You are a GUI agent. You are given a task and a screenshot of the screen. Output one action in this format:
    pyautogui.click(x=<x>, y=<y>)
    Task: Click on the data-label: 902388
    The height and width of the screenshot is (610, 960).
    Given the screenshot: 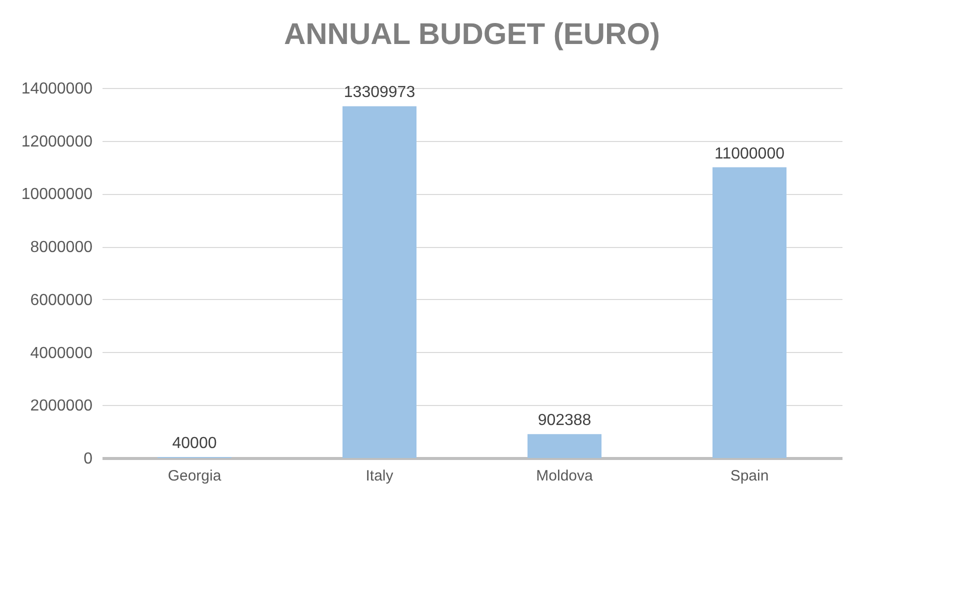 What is the action you would take?
    pyautogui.click(x=565, y=421)
    